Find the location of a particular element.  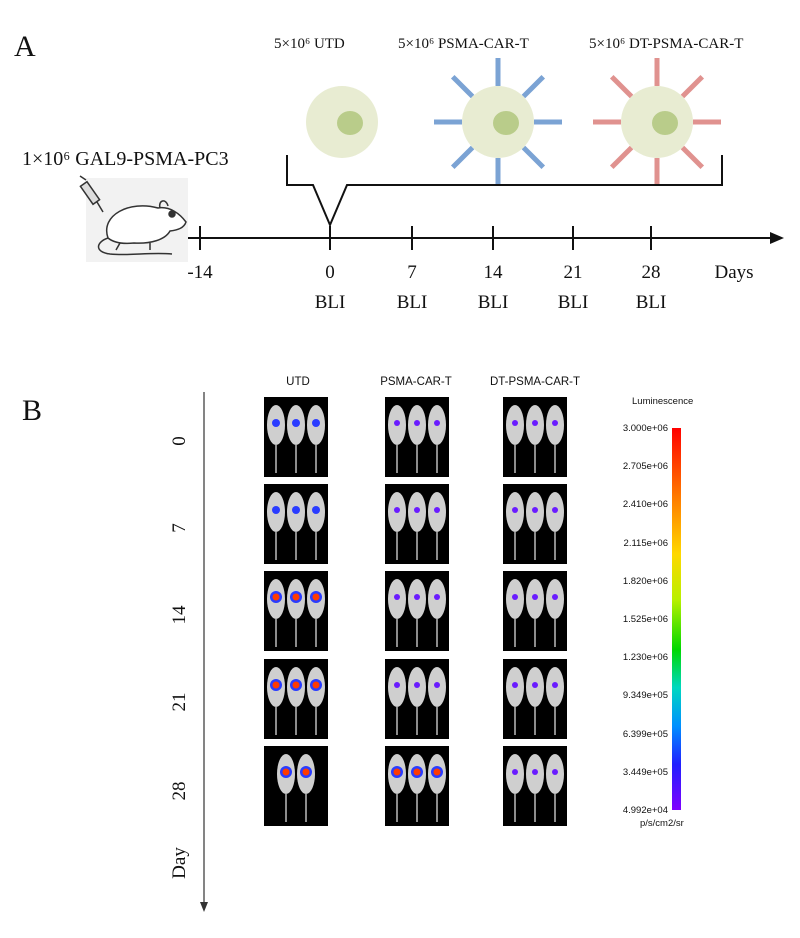

tick-day-28: 28 is located at coordinates (651, 272).